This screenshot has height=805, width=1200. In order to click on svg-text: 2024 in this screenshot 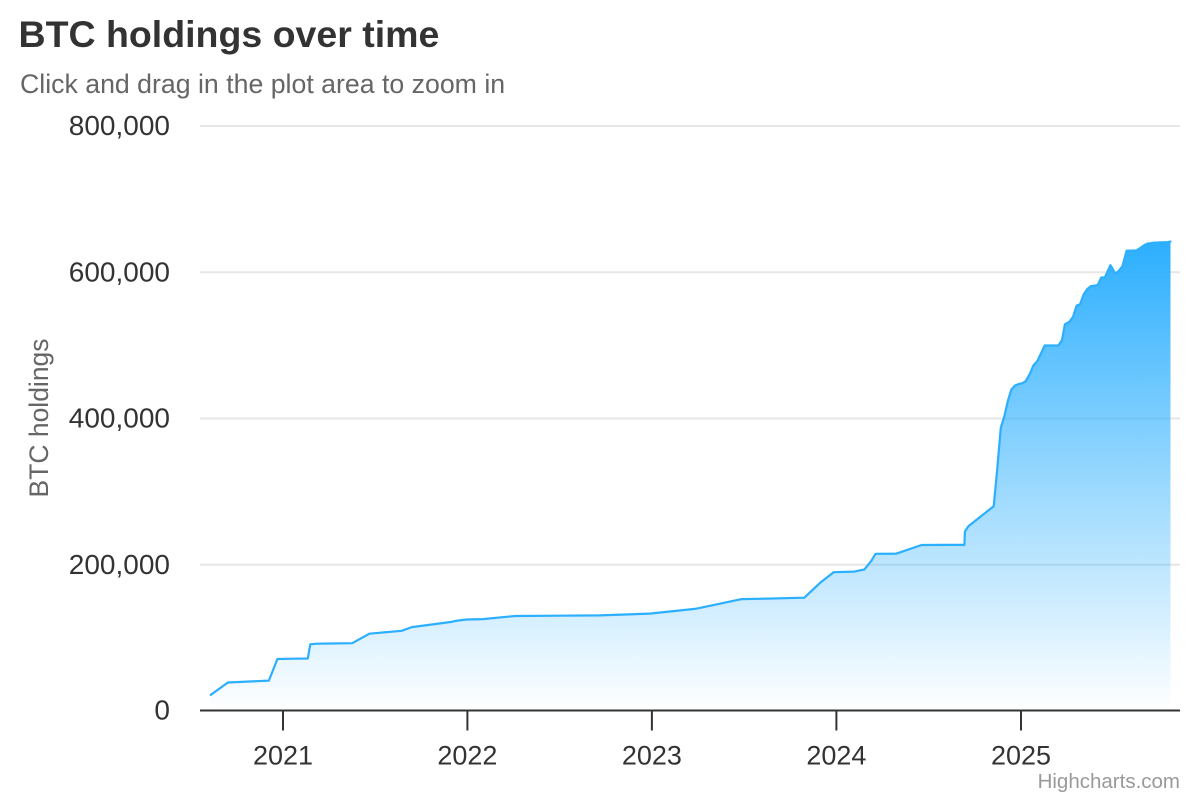, I will do `click(836, 756)`.